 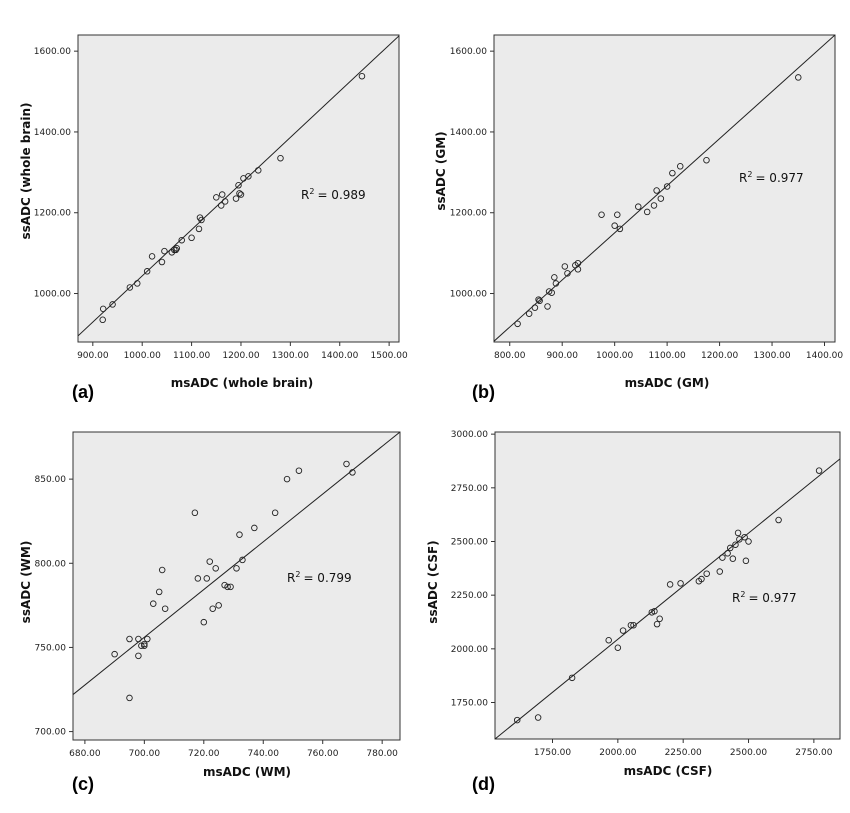 I want to click on panel-d-x-axis-label: msADC (CSF), so click(x=668, y=771).